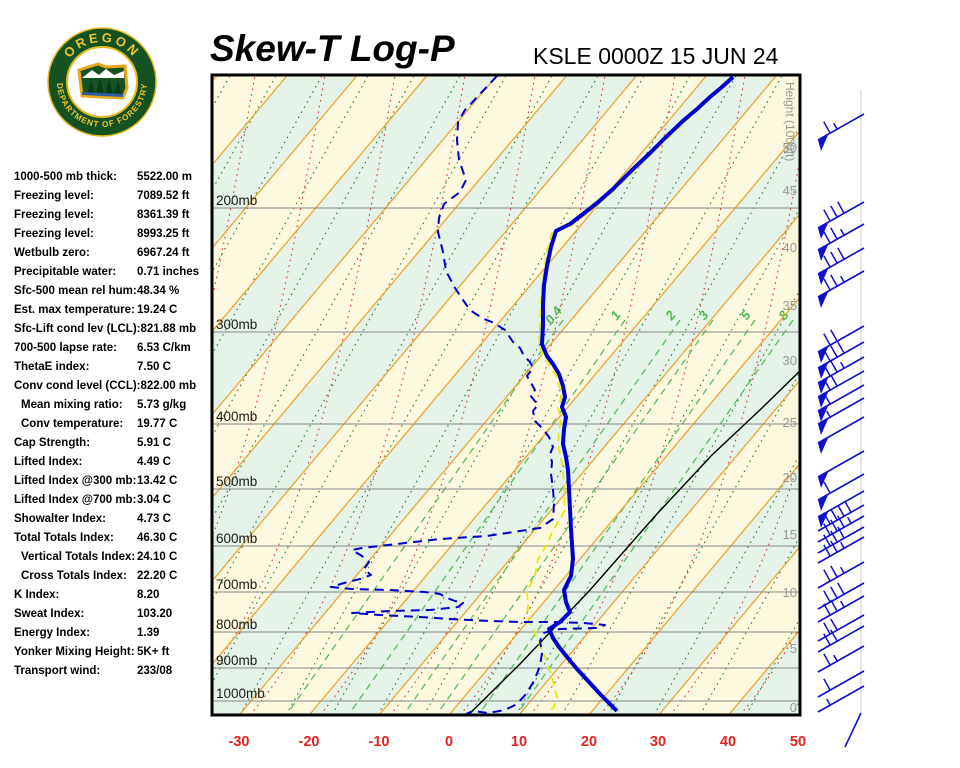 The width and height of the screenshot is (960, 768). I want to click on temp-axis-labels: -30 -20 -10 0 10 20 30 40 50, so click(518, 742).